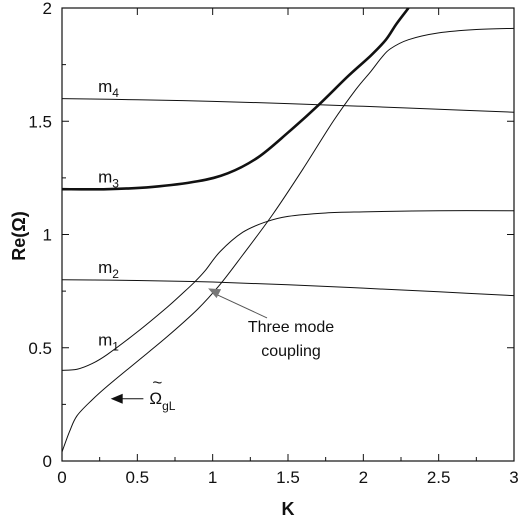 The width and height of the screenshot is (521, 528). I want to click on label-m3: m3, so click(108, 178).